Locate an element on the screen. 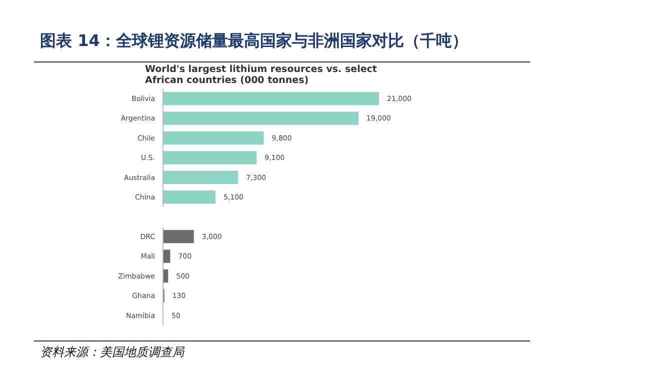  chart-title: 图表 14：全球锂资源储量最高国家与非洲国家对比（千吨） is located at coordinates (254, 40).